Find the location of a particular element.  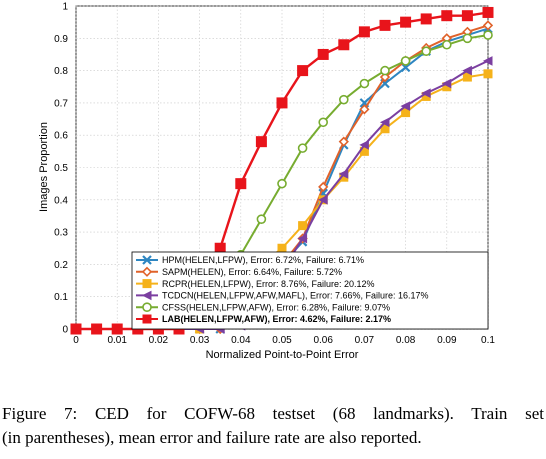

y-tick-label: 0 is located at coordinates (65, 330).